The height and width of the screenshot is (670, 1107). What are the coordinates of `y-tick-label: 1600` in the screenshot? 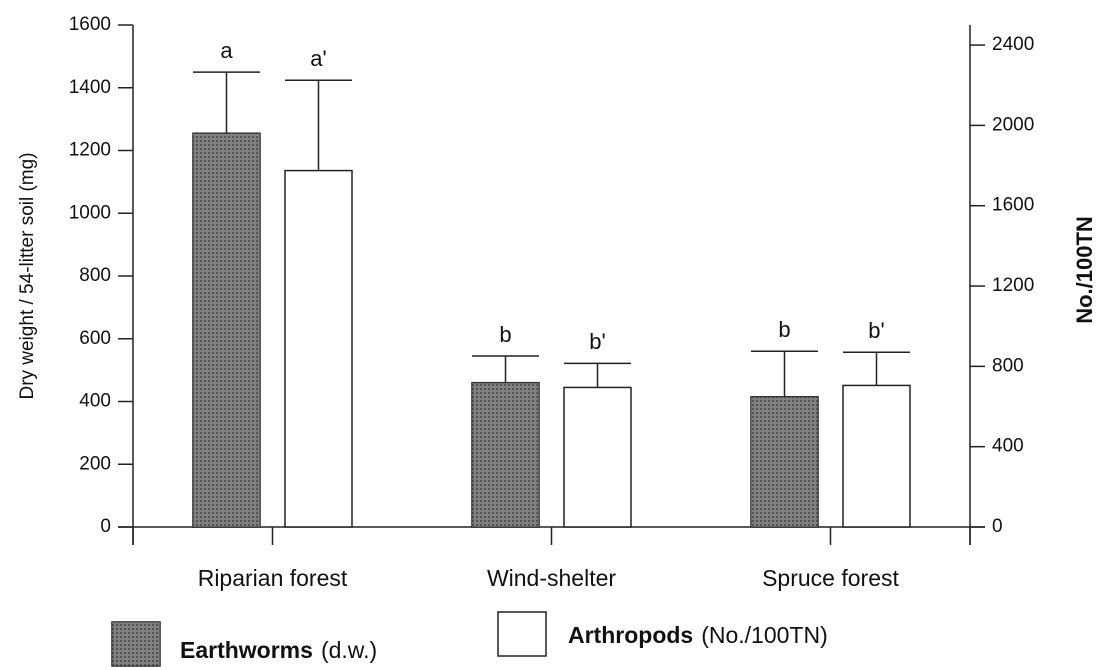 It's located at (90, 24).